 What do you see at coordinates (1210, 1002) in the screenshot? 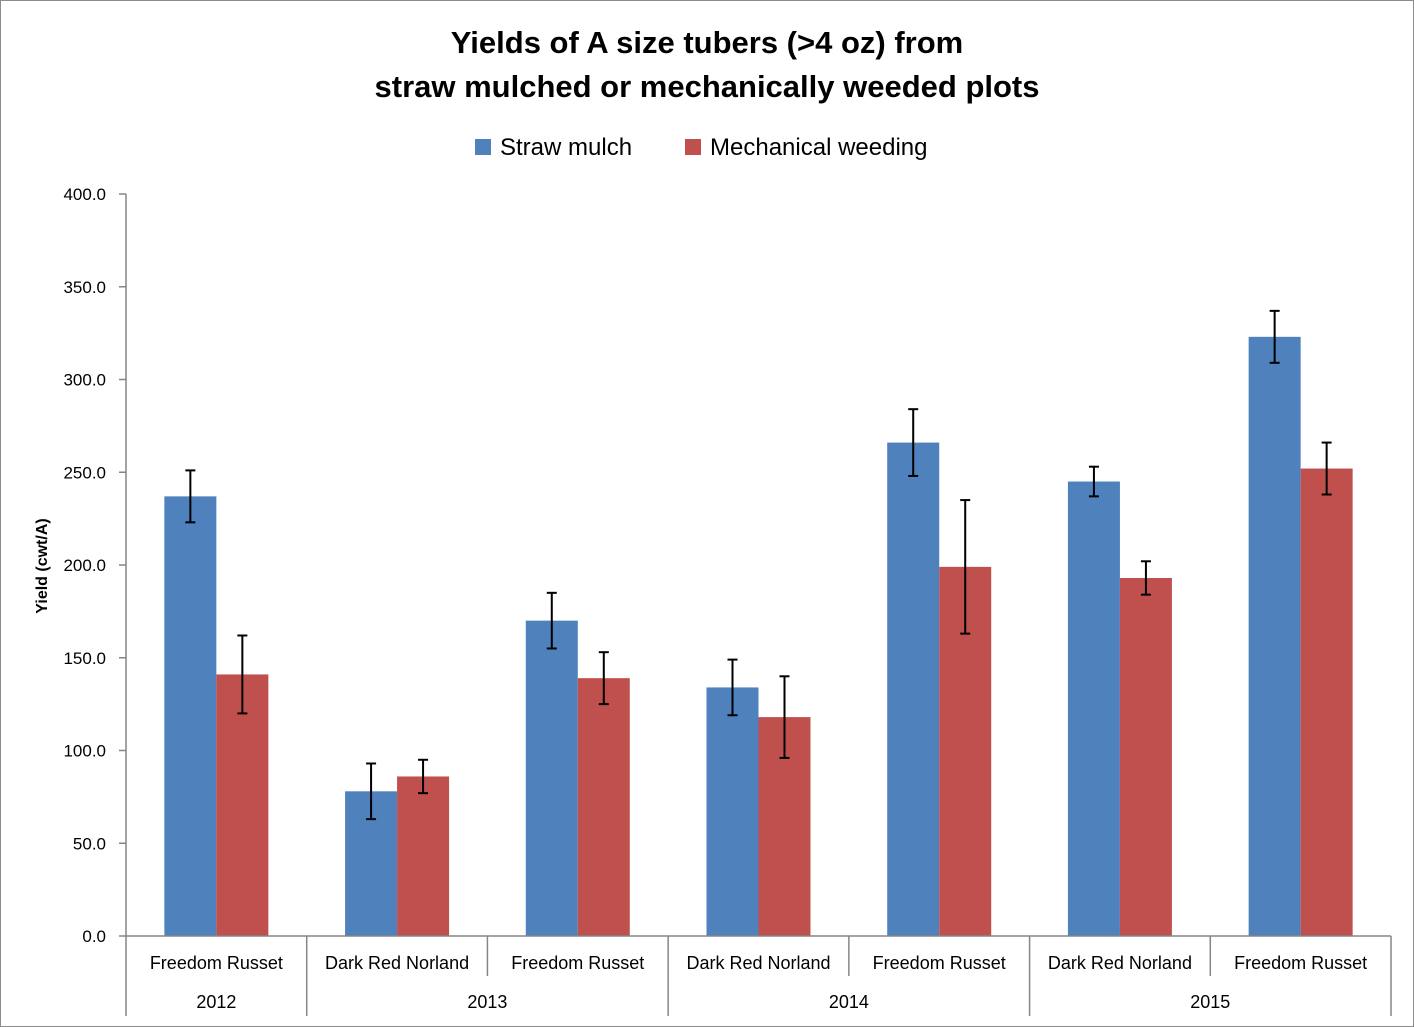
I see `x-year-label: 2015` at bounding box center [1210, 1002].